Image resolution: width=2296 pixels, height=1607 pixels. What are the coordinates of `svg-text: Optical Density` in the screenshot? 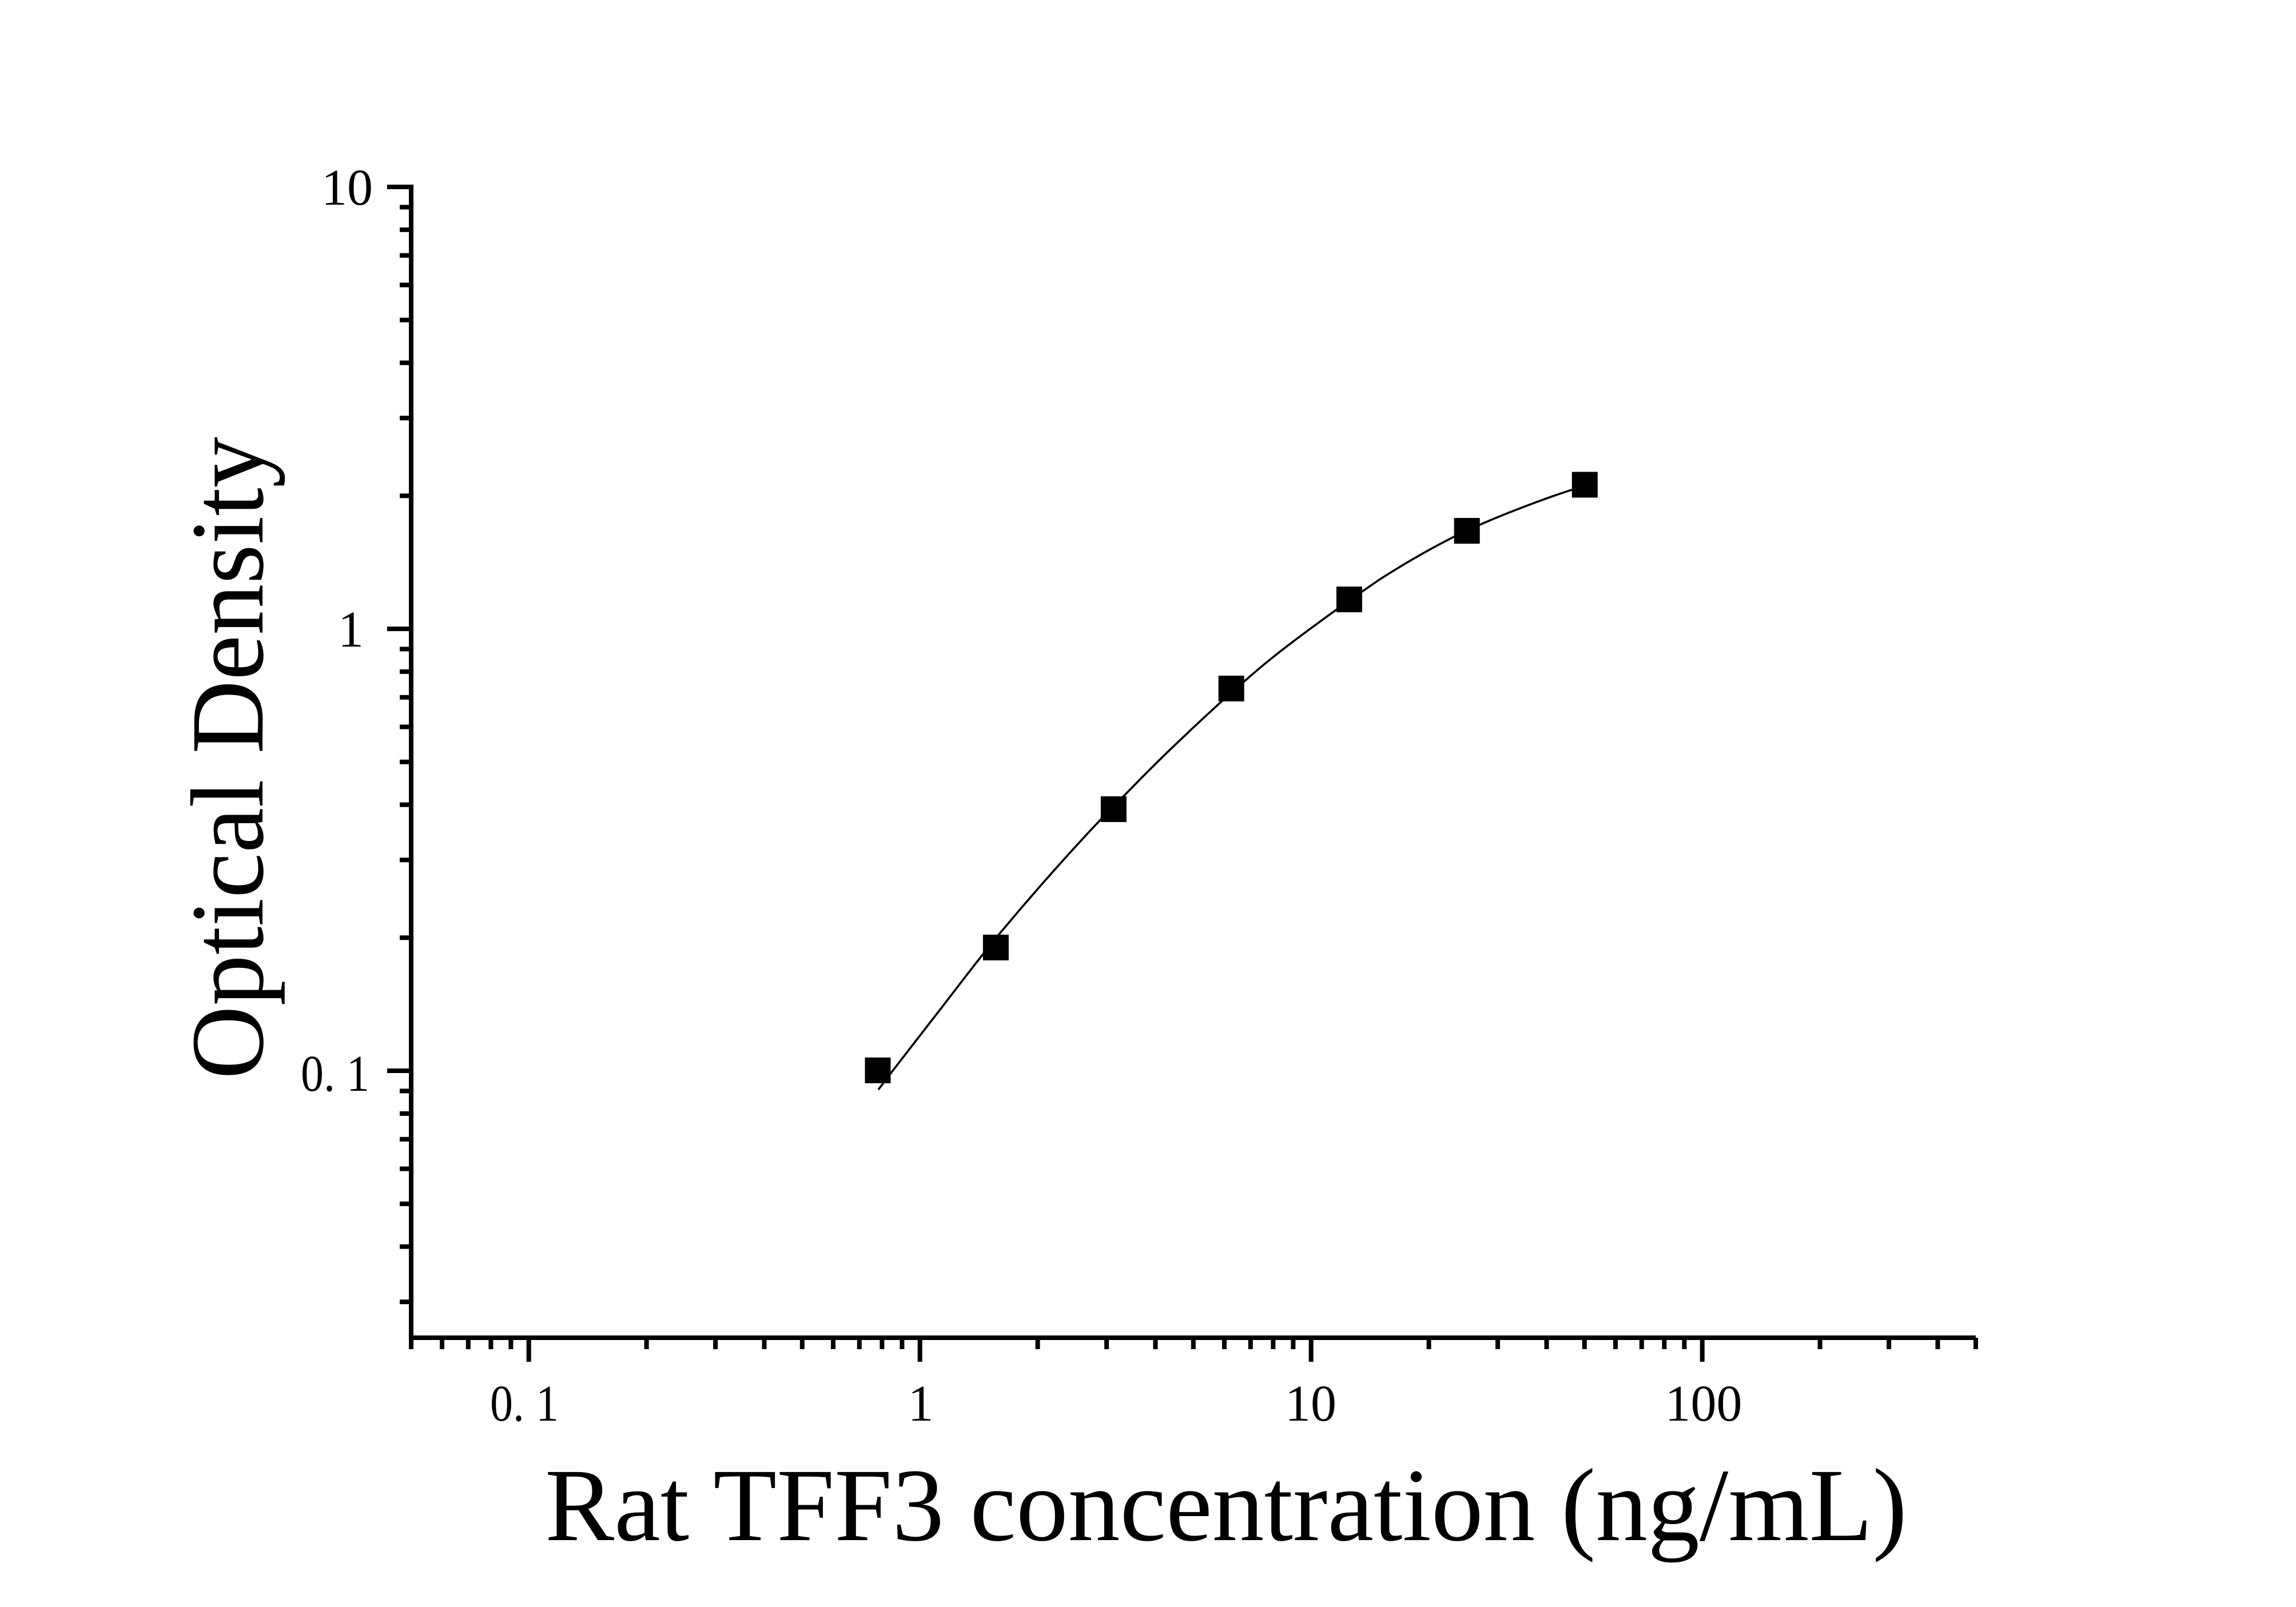 It's located at (227, 758).